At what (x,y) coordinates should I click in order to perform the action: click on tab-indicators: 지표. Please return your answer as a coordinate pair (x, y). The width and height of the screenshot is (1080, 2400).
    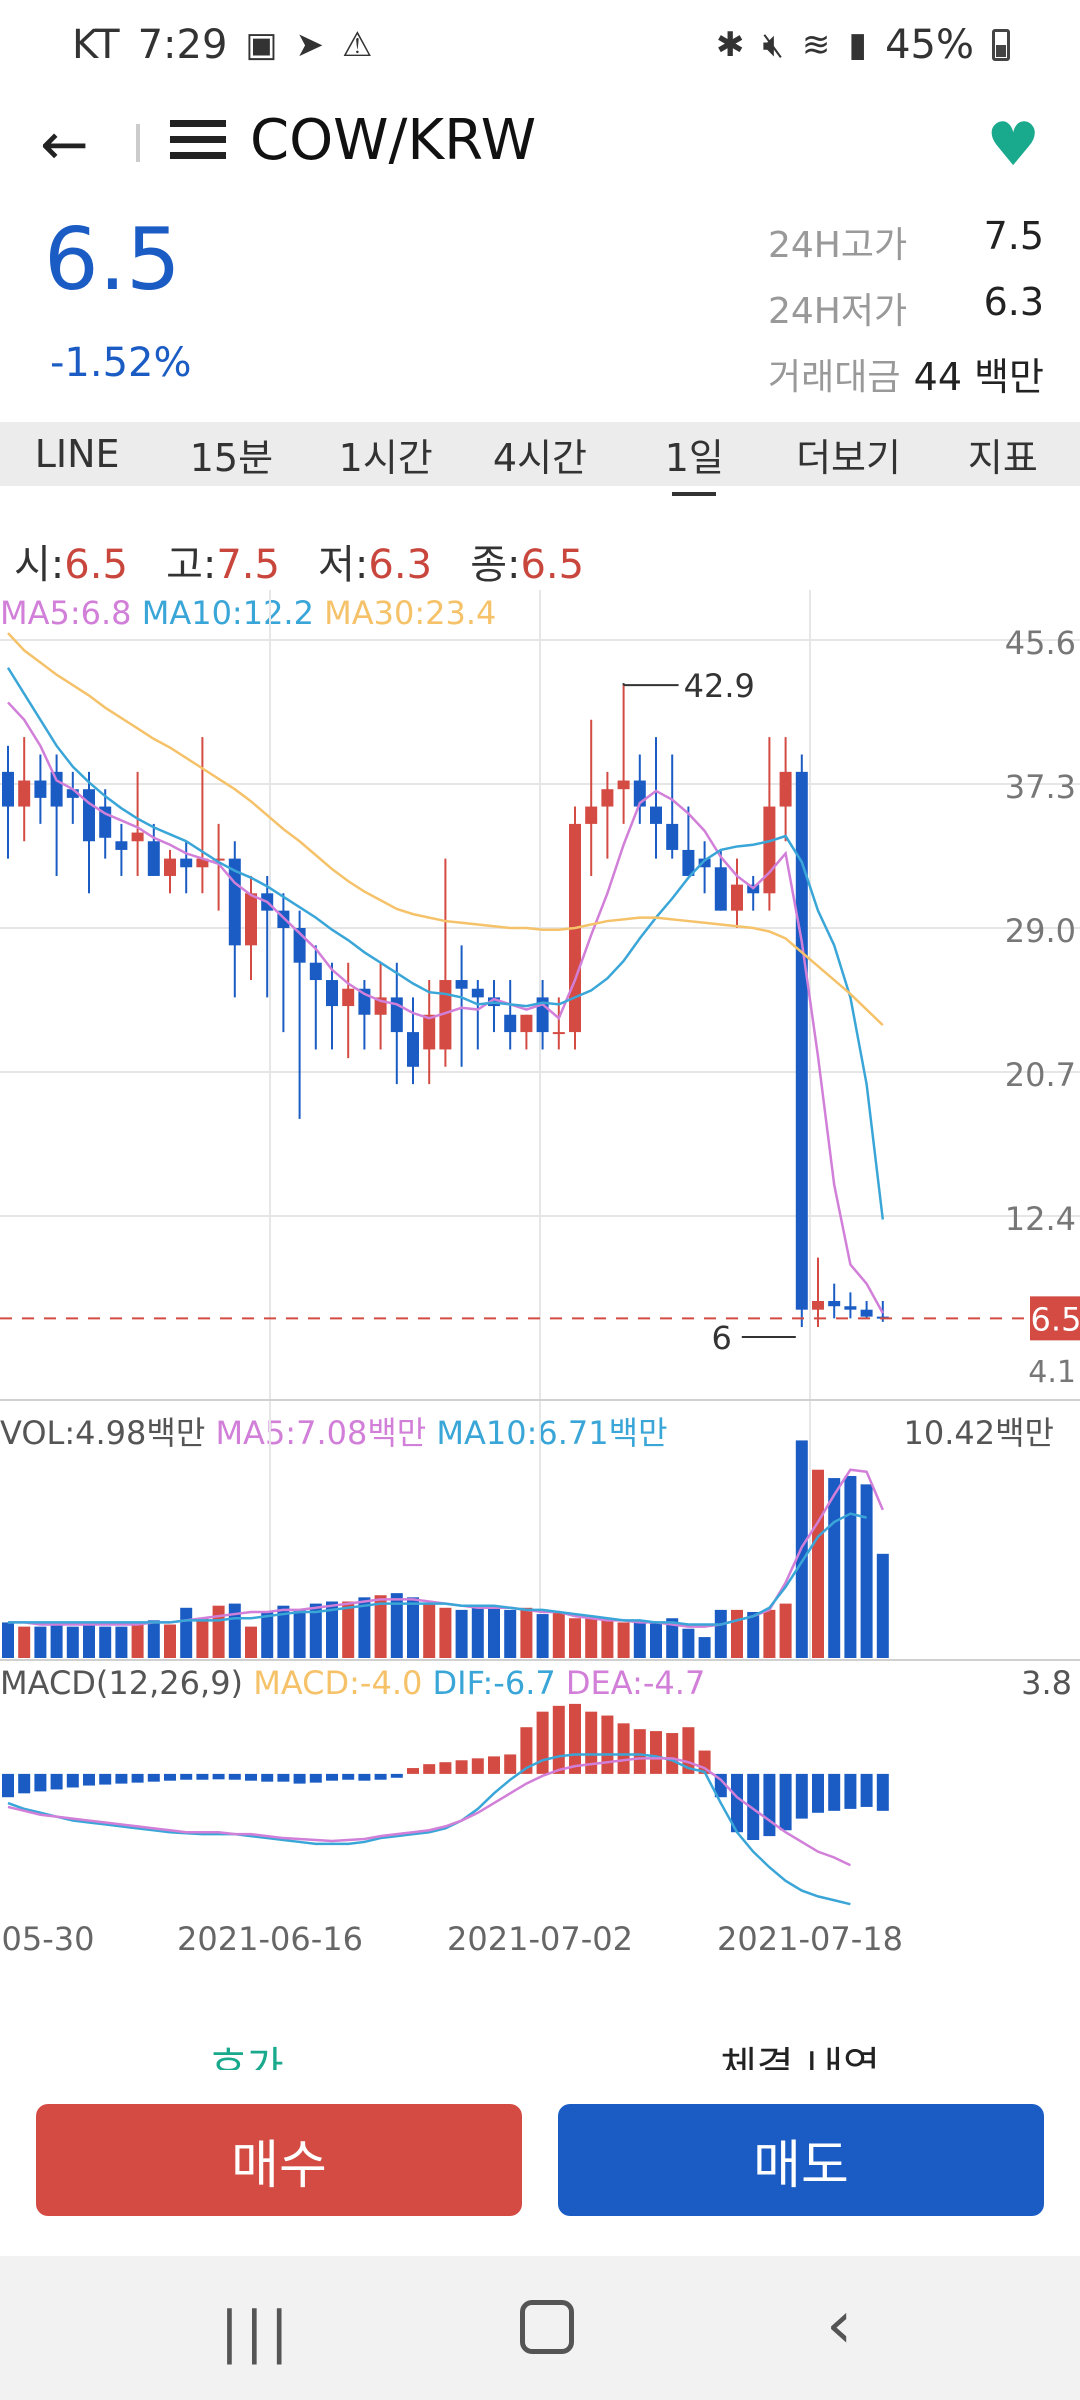
    Looking at the image, I should click on (1002, 457).